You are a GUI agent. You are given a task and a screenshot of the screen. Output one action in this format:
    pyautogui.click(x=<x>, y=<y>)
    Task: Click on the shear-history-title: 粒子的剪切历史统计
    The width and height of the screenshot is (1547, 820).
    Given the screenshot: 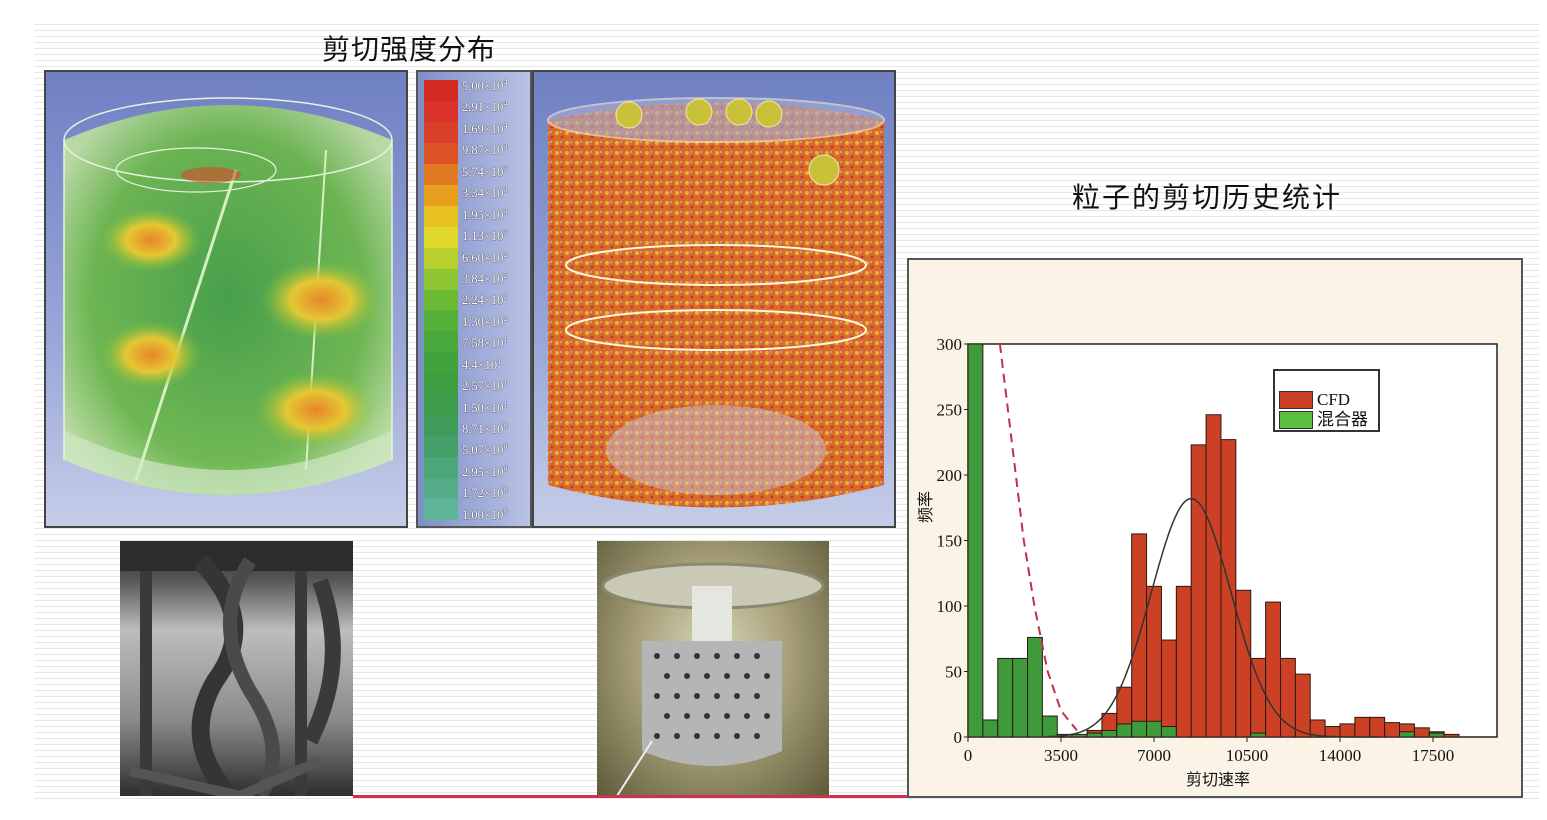 What is the action you would take?
    pyautogui.click(x=1207, y=197)
    